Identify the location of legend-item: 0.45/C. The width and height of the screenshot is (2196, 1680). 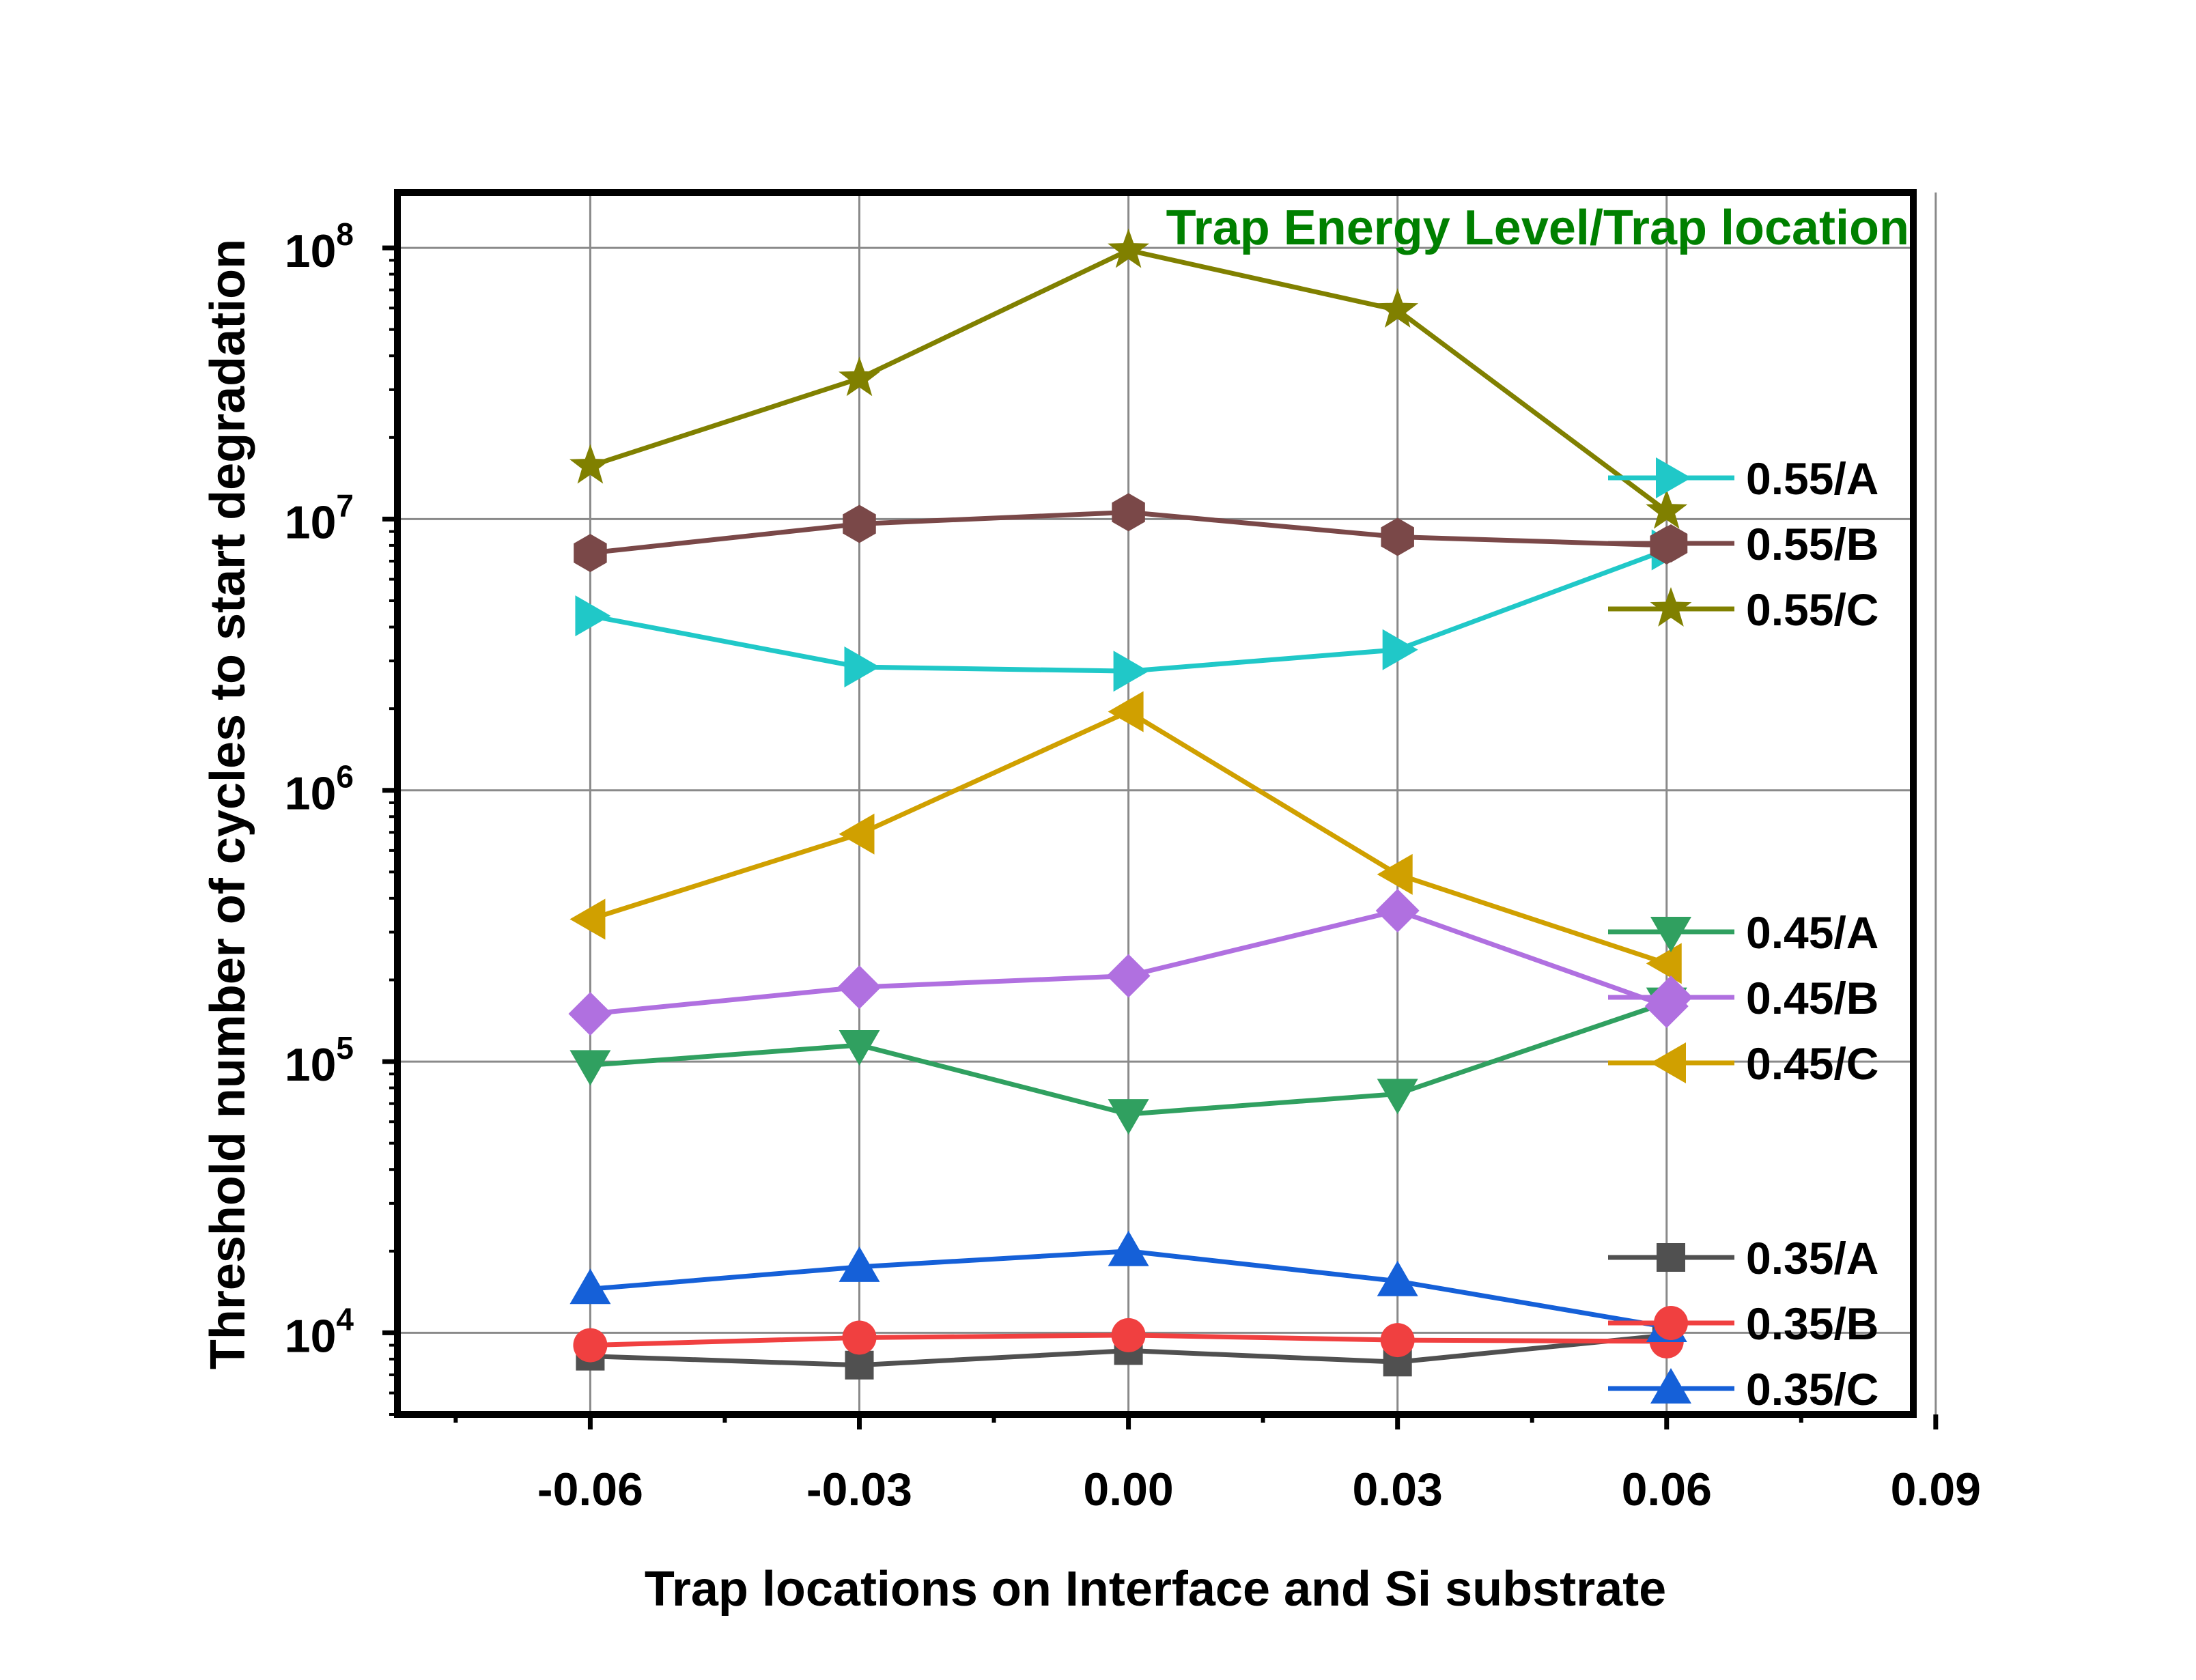
(1743, 1063).